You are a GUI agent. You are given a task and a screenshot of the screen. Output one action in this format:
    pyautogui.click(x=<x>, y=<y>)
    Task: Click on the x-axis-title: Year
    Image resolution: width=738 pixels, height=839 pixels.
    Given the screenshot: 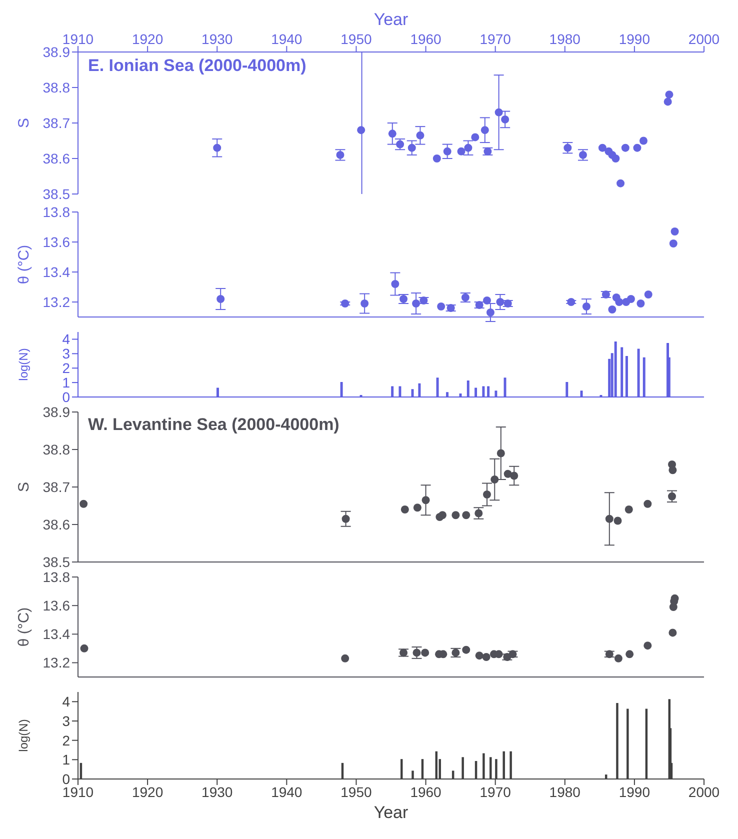 What is the action you would take?
    pyautogui.click(x=391, y=812)
    